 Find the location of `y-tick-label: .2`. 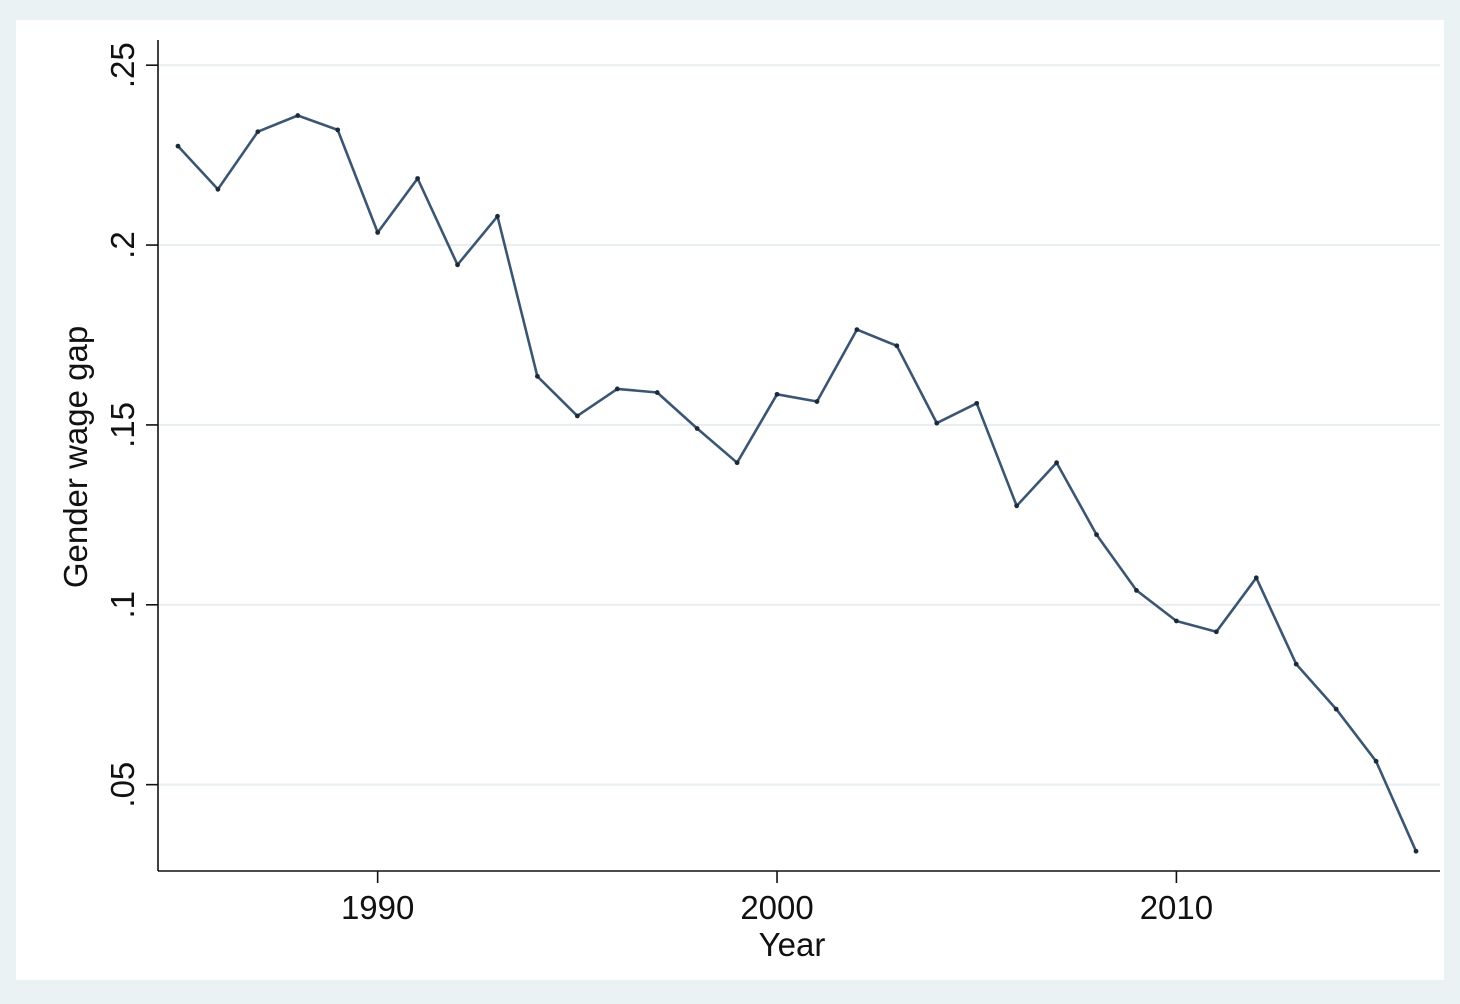

y-tick-label: .2 is located at coordinates (122, 245).